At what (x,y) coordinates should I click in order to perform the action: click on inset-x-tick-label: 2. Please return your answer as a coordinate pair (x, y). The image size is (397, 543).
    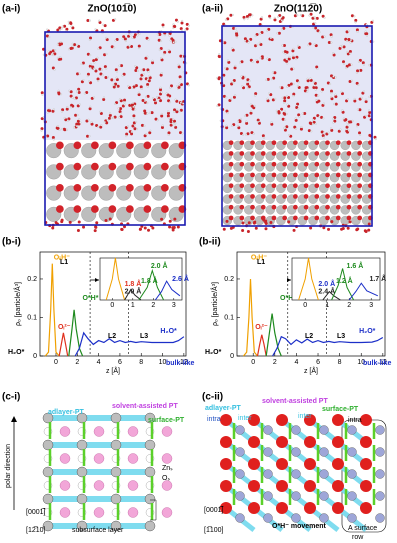
    Looking at the image, I should click on (153, 305).